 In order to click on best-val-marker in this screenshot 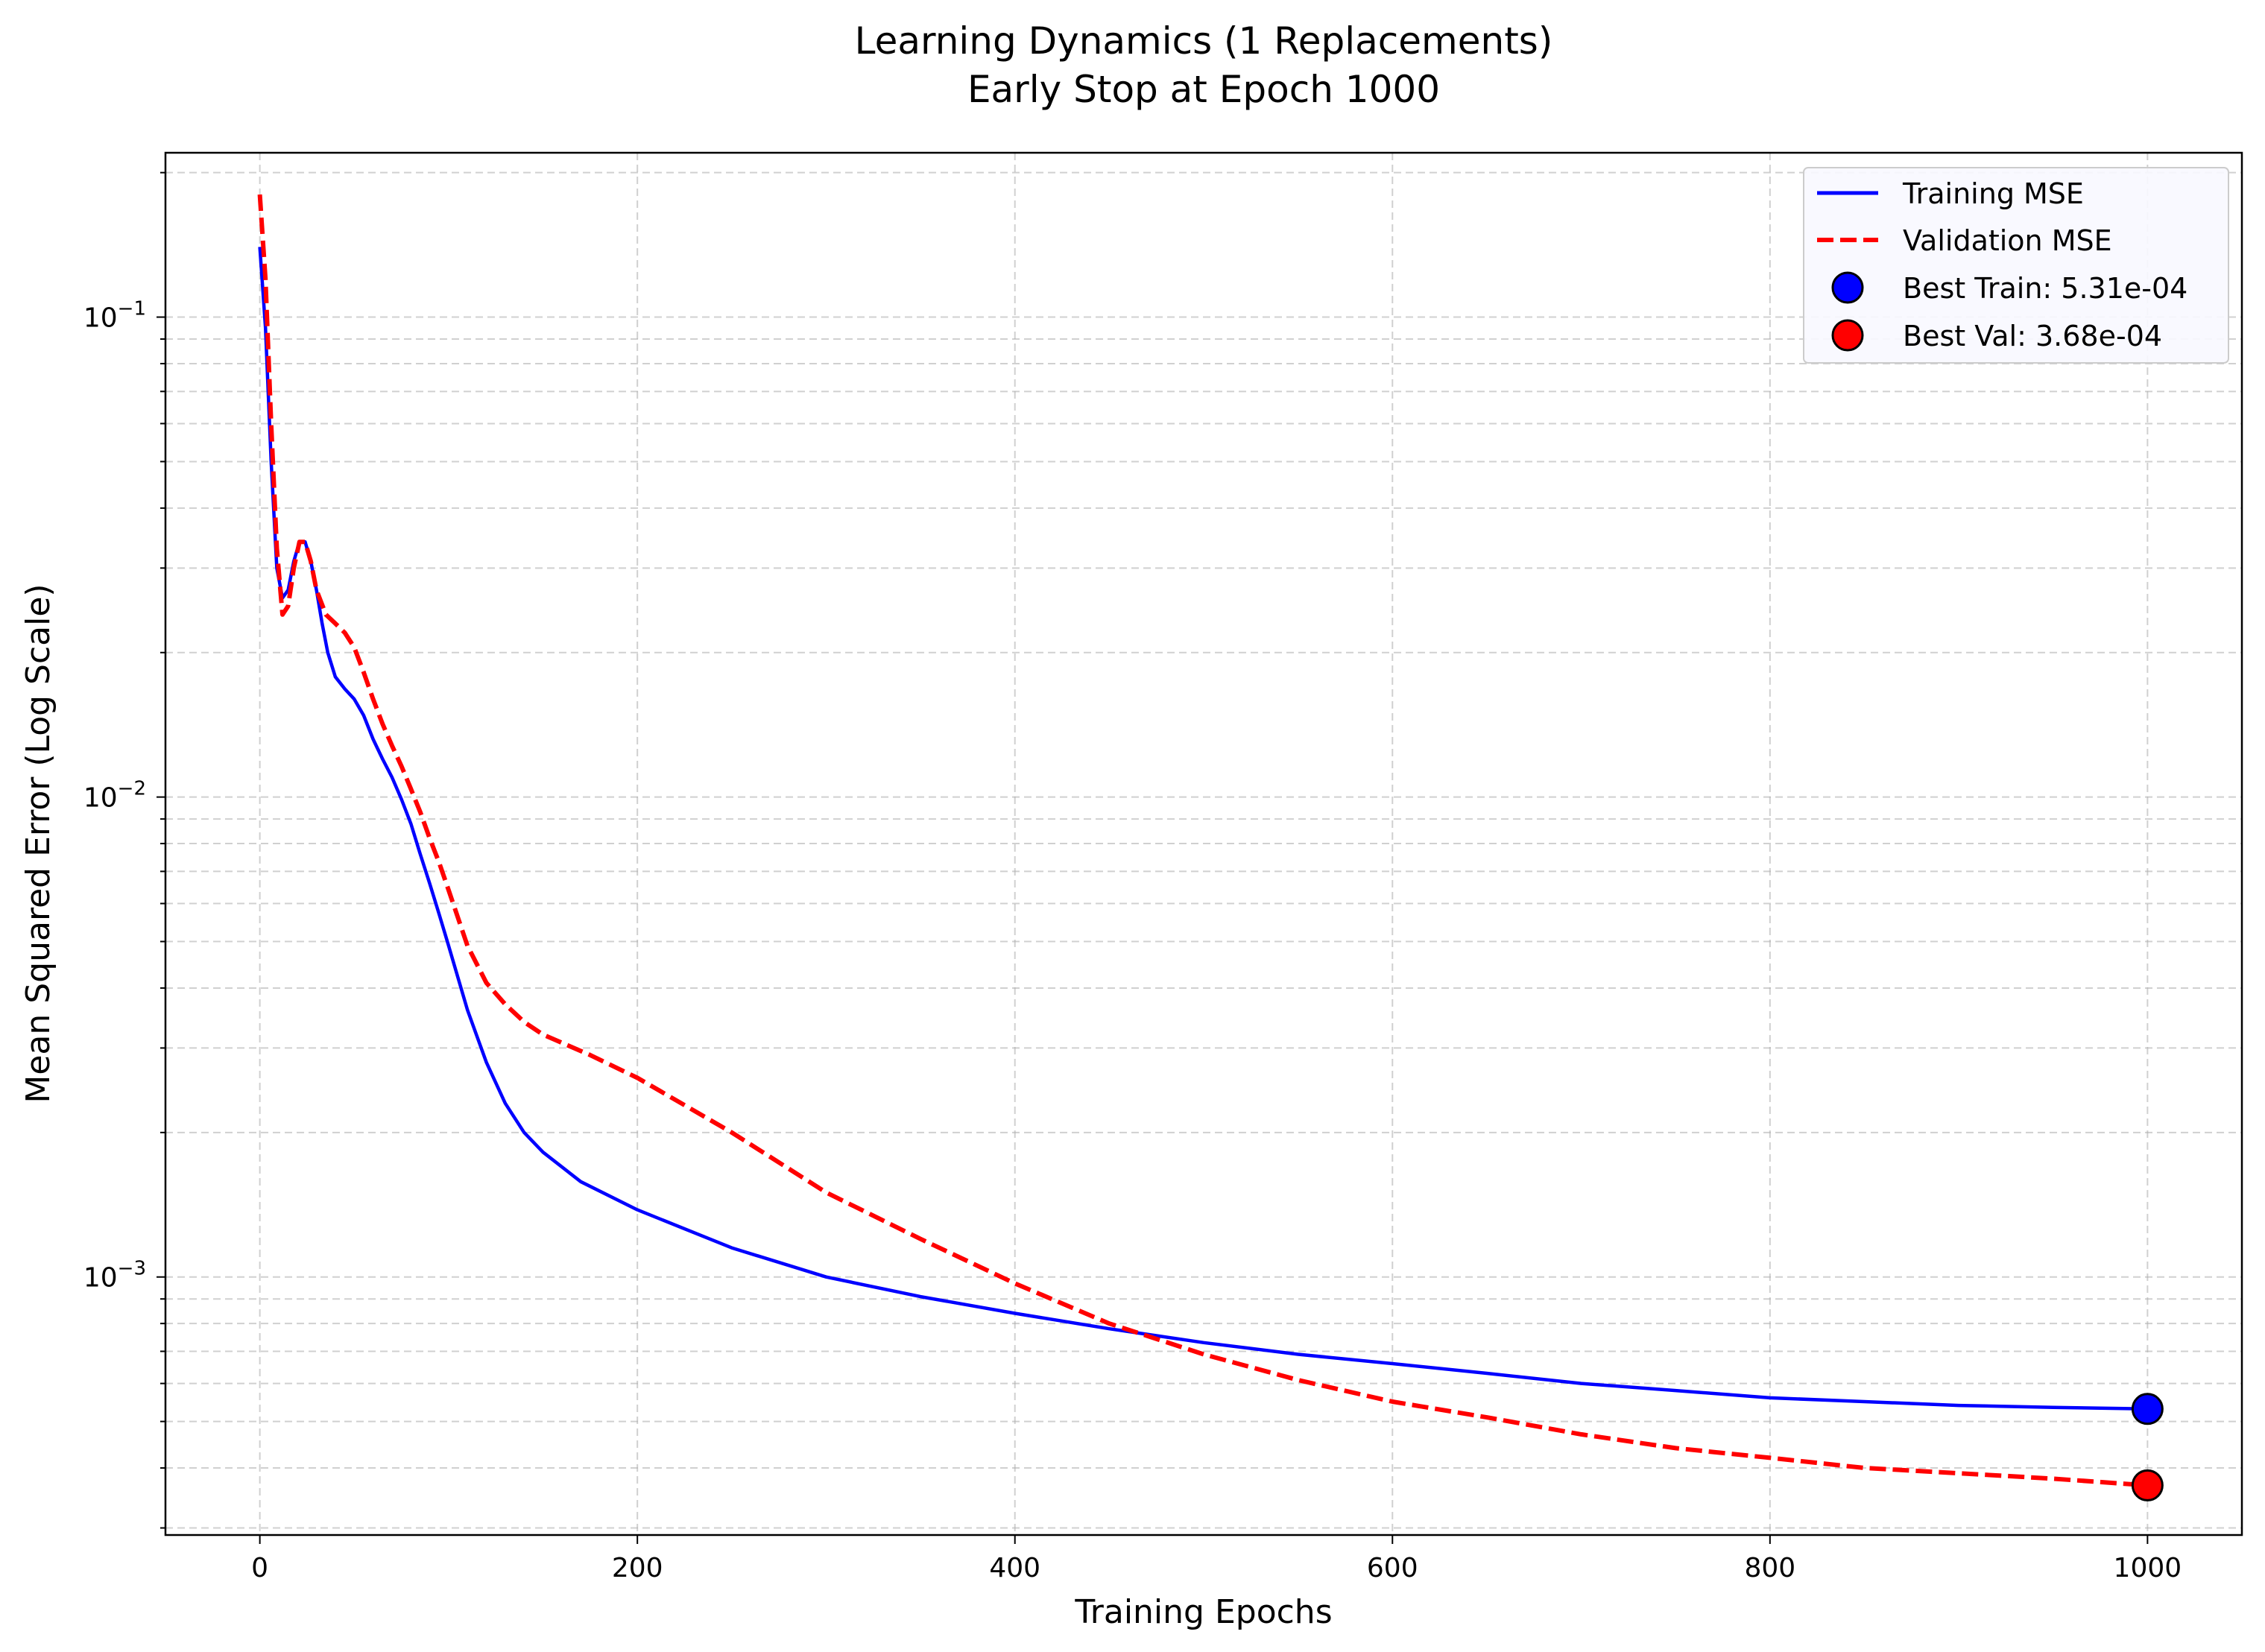, I will do `click(2148, 1485)`.